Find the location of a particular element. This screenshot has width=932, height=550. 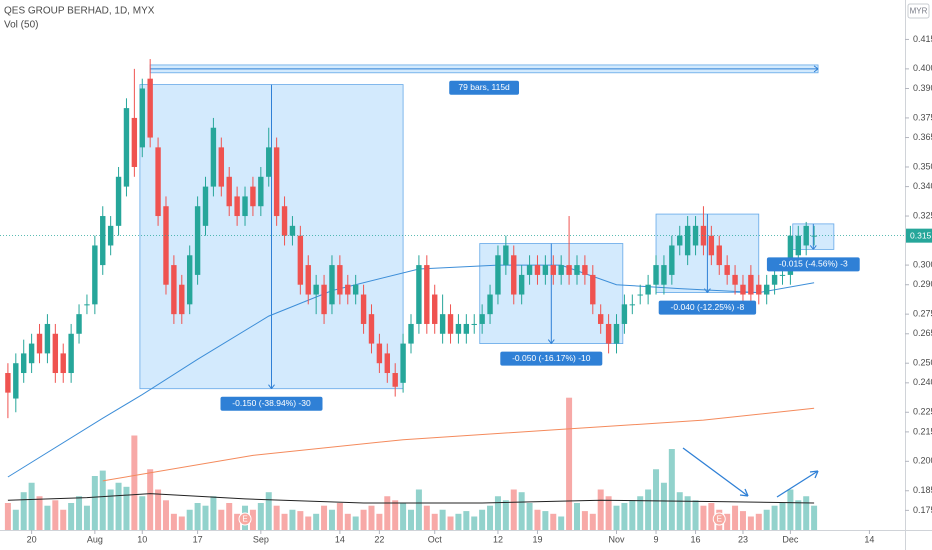

x-tick-label: 10 is located at coordinates (142, 539).